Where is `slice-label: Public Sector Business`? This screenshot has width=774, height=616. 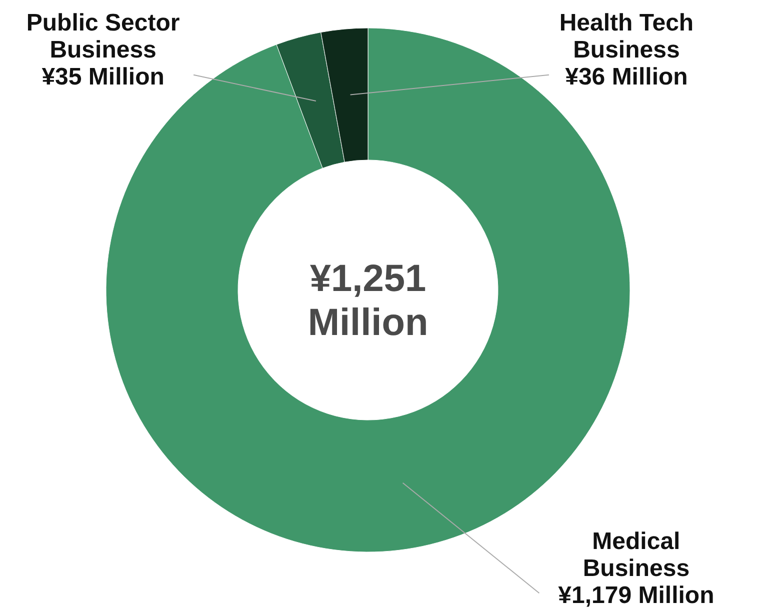 slice-label: Public Sector Business is located at coordinates (103, 37).